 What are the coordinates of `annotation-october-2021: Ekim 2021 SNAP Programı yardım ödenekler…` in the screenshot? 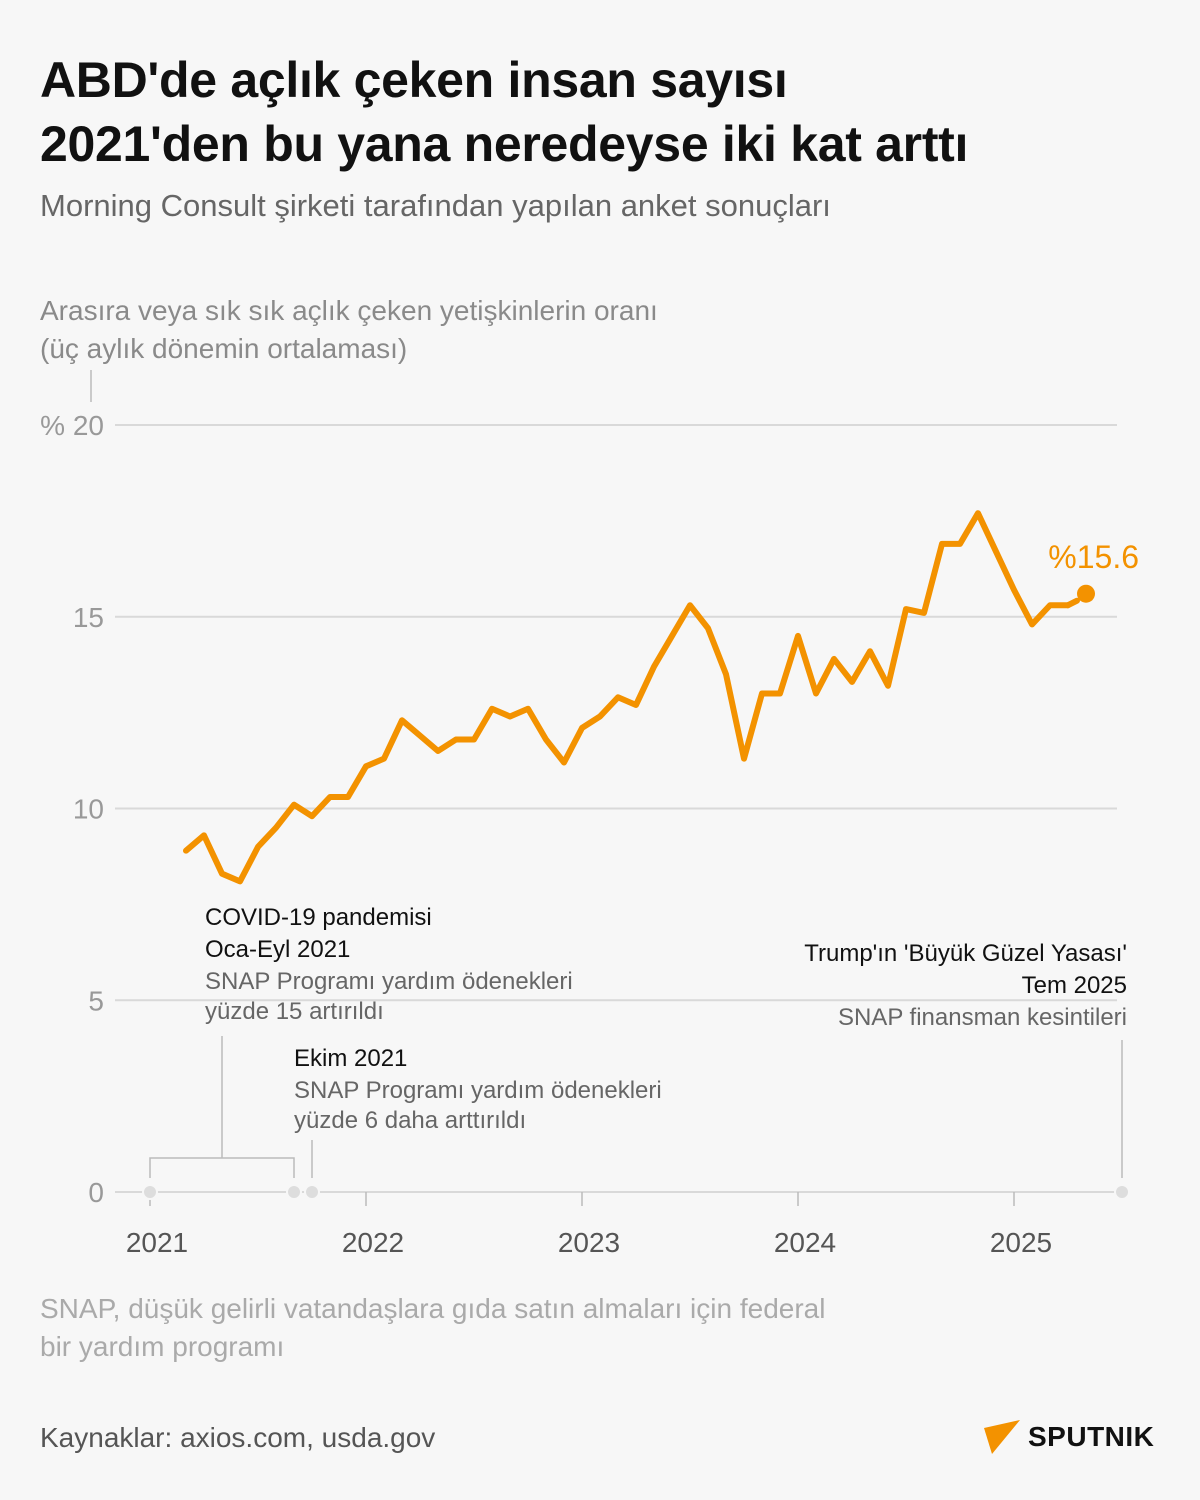 It's located at (478, 1090).